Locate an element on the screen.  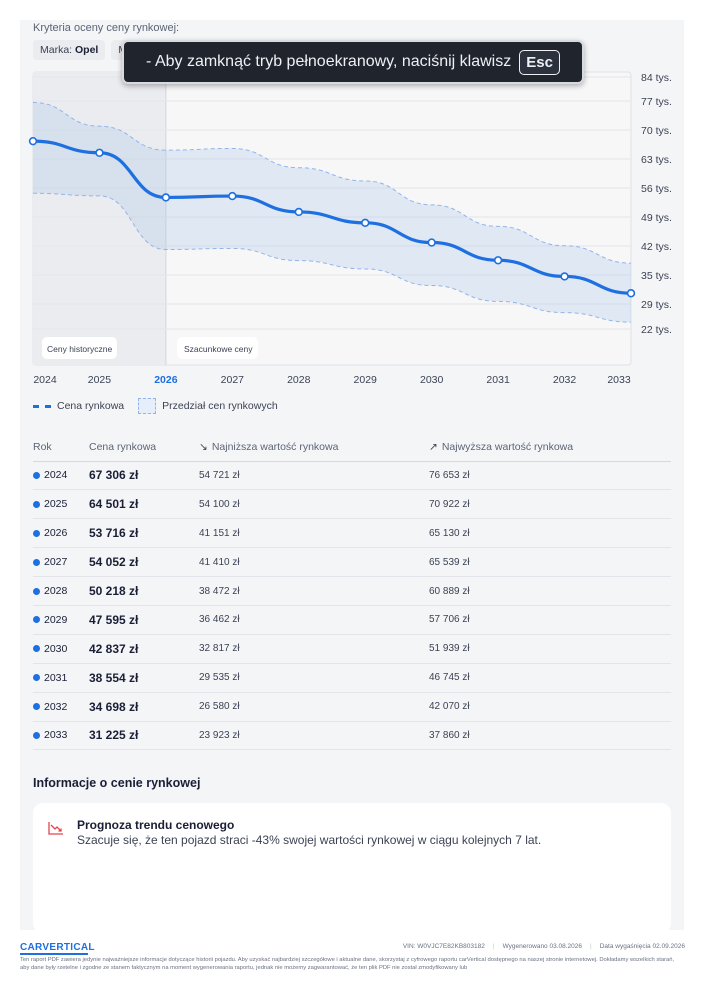
arrow-down-right-icon: ↘ is located at coordinates (203, 446).